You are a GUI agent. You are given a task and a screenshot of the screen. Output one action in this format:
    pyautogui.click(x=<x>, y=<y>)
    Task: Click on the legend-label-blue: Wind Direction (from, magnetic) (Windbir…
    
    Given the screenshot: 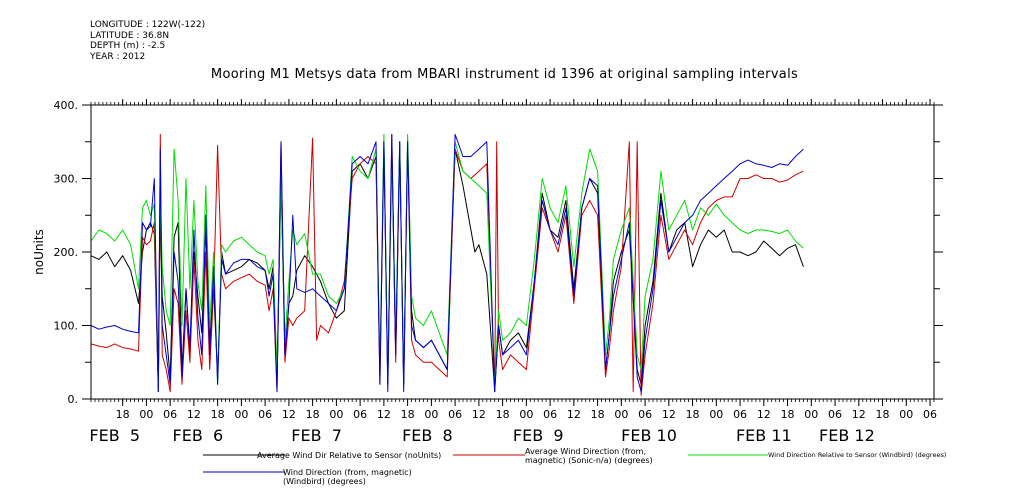 What is the action you would take?
    pyautogui.click(x=347, y=477)
    